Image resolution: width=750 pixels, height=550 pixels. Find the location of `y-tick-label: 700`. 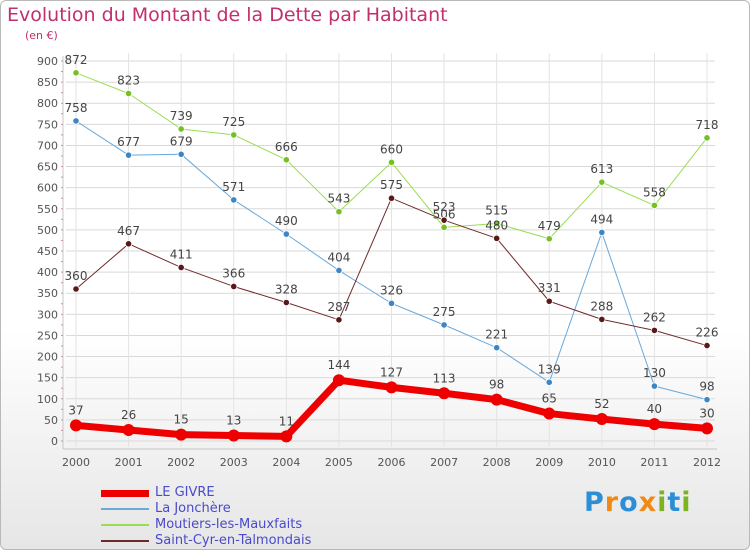

y-tick-label: 700 is located at coordinates (47, 145).